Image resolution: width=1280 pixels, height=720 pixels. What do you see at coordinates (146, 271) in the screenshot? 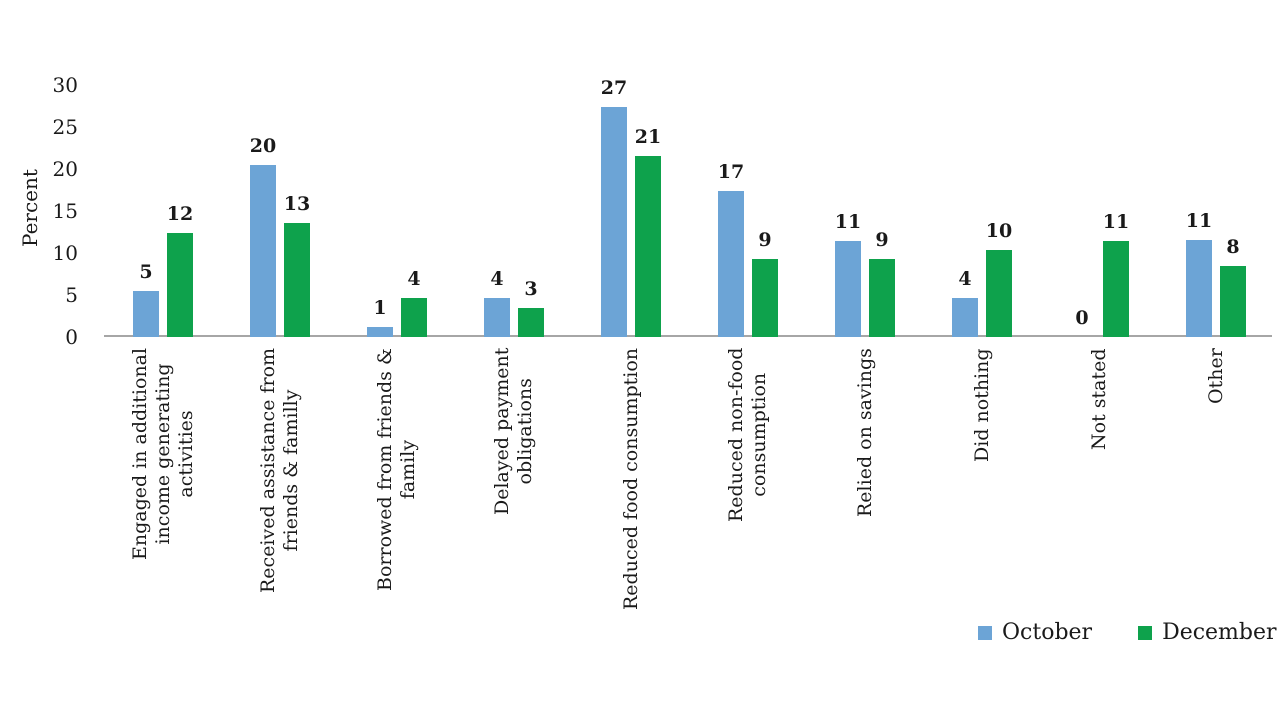
I see `value-label-october-0: 5` at bounding box center [146, 271].